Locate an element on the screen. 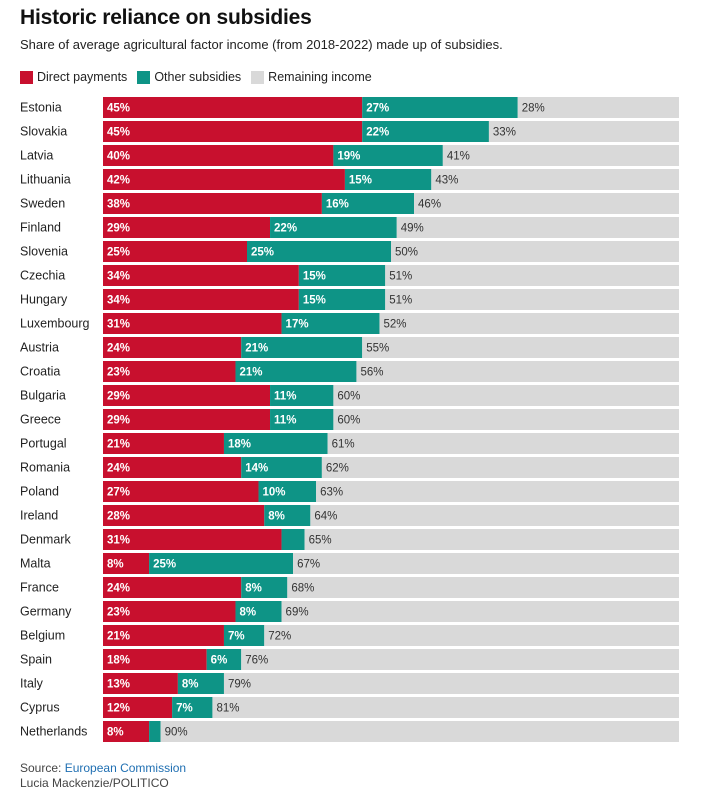  data-label-remaining-income-portugal: 61% is located at coordinates (343, 445).